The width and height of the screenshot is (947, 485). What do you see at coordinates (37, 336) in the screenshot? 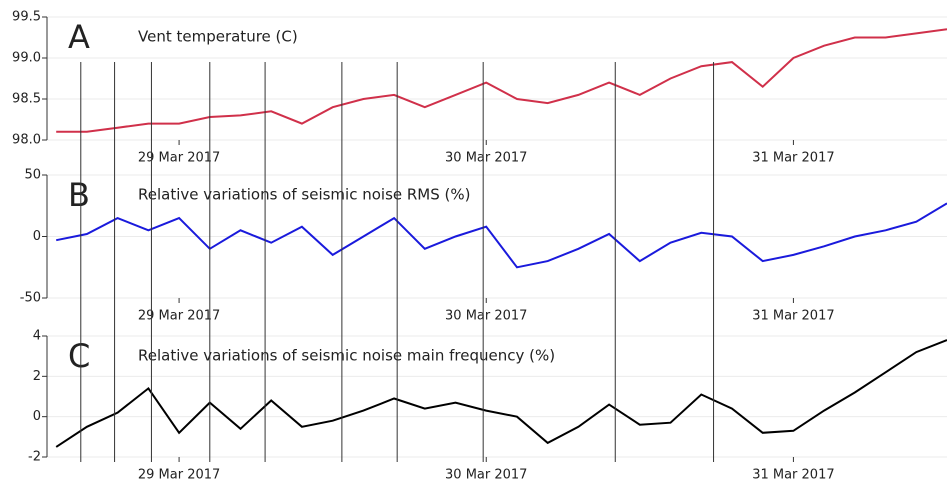
I see `y-tick-label: 4` at bounding box center [37, 336].